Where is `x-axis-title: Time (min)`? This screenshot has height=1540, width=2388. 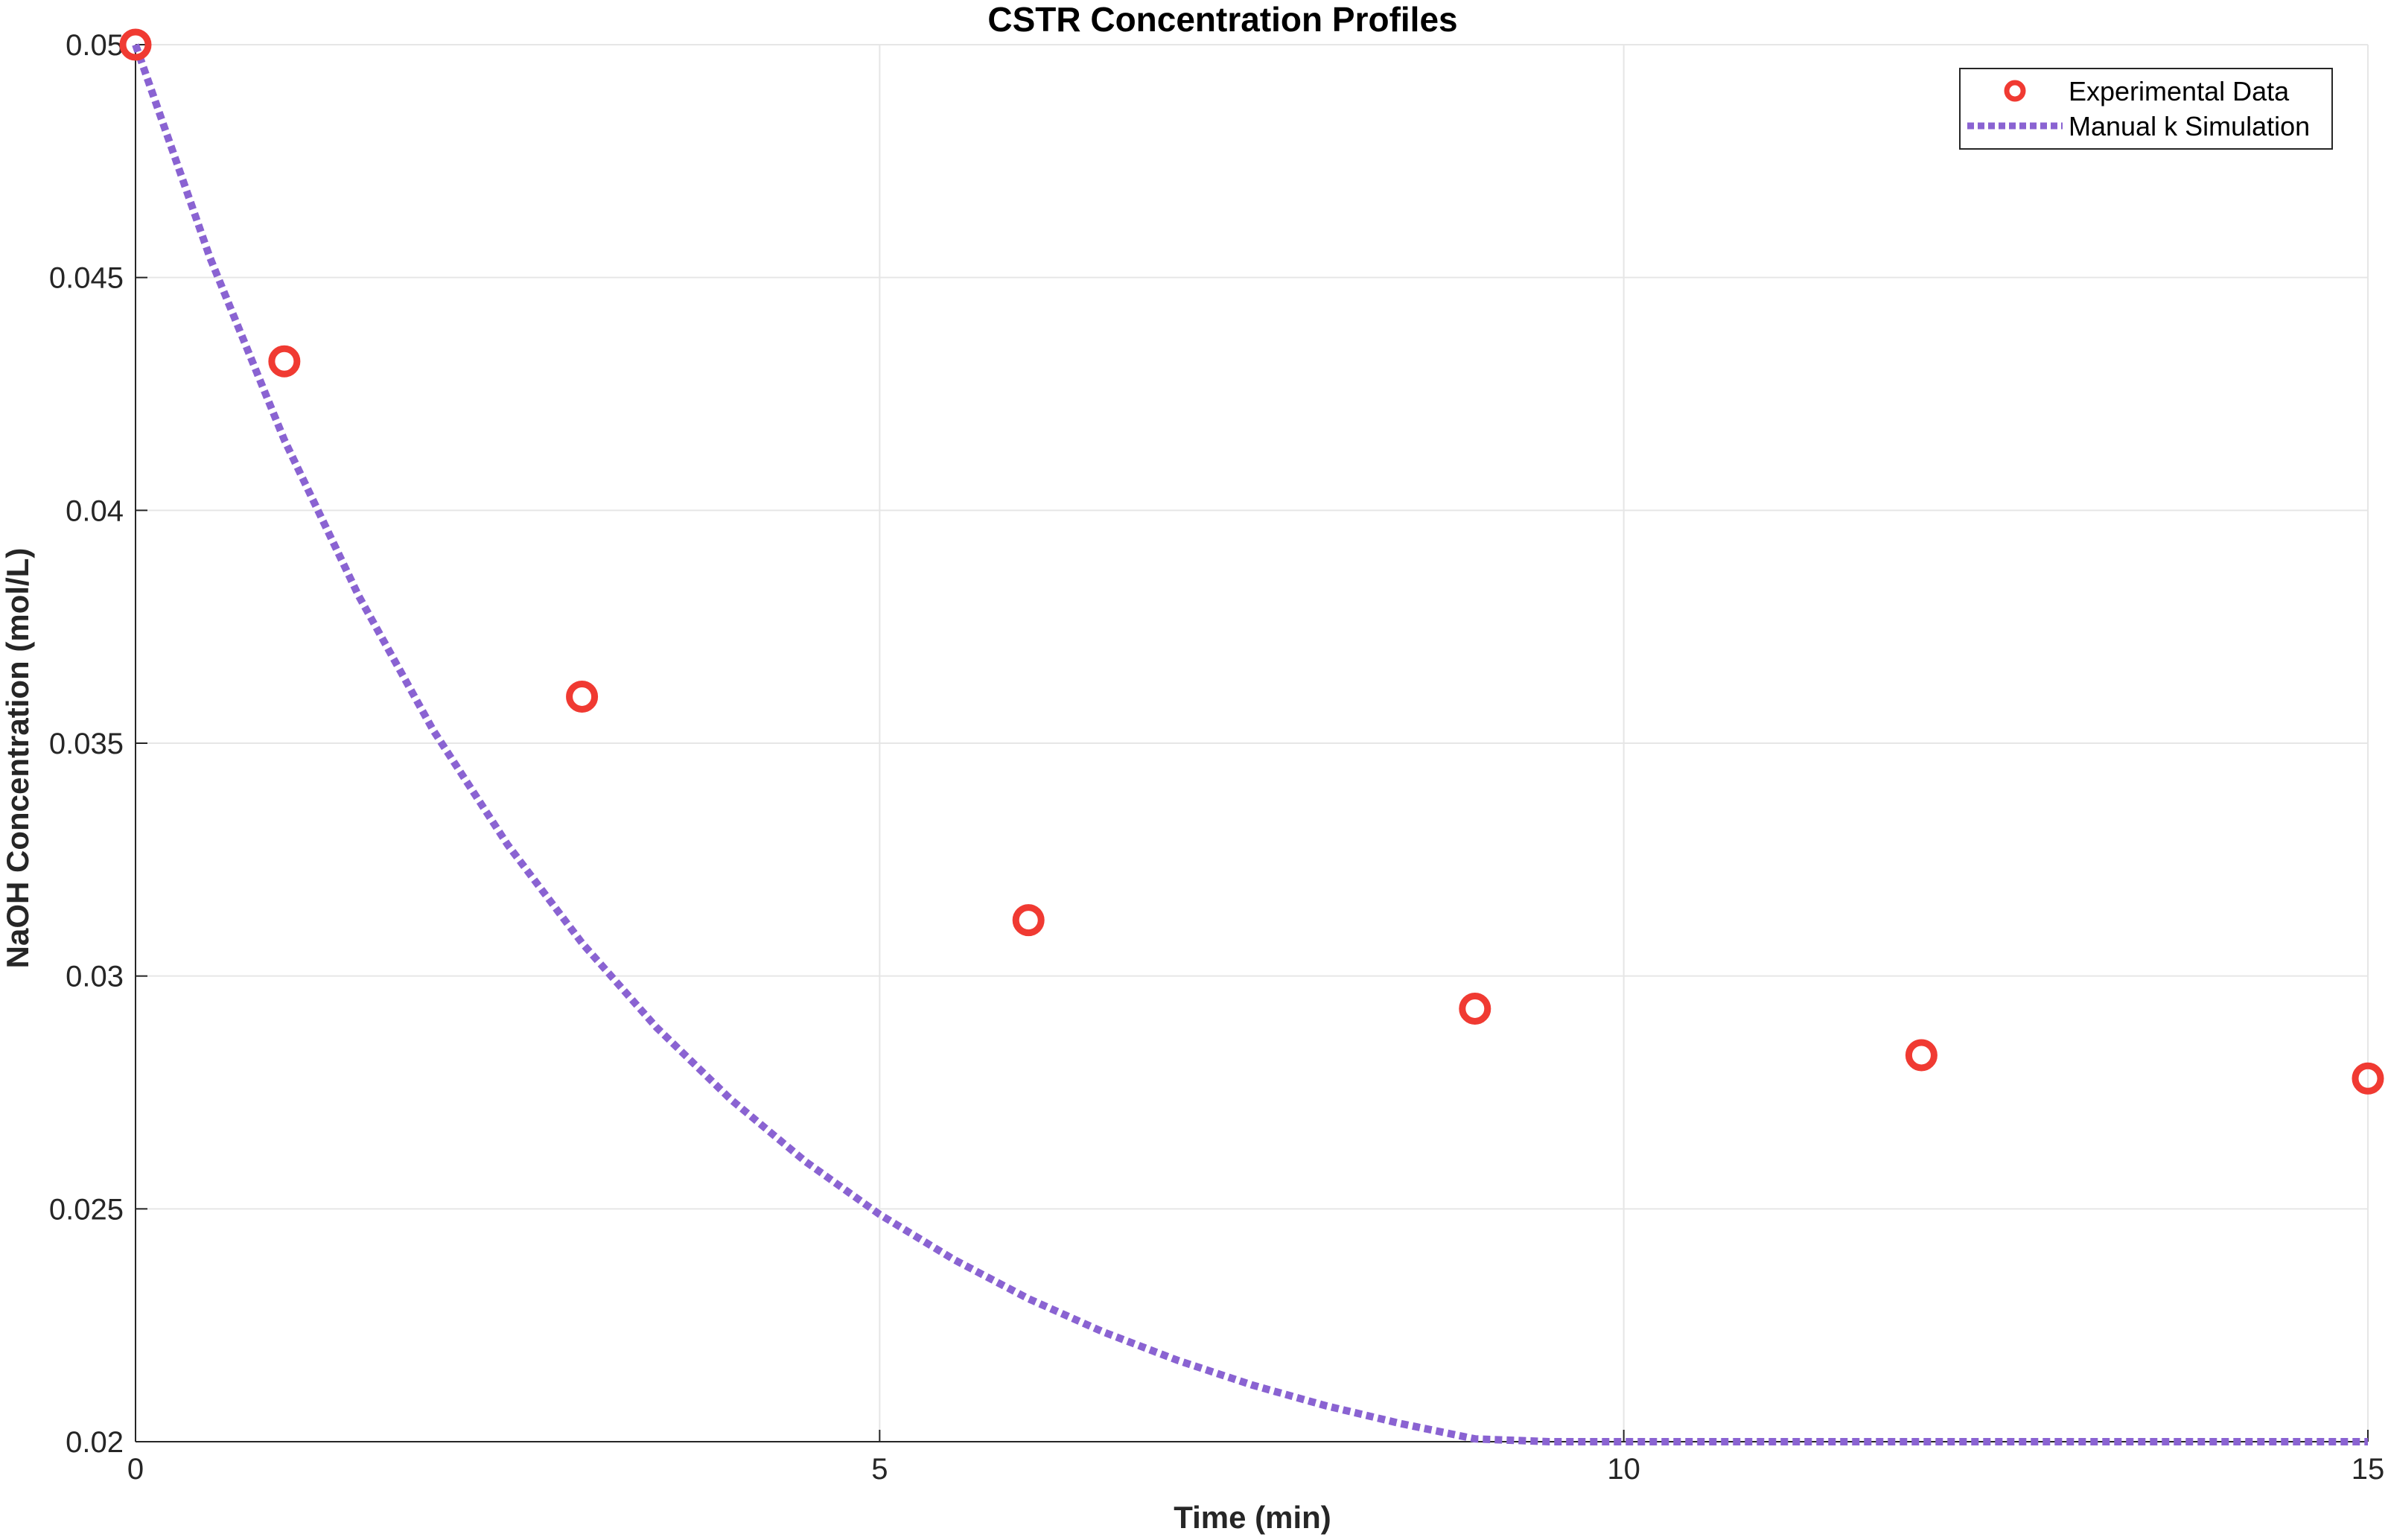
x-axis-title: Time (min) is located at coordinates (1252, 1517).